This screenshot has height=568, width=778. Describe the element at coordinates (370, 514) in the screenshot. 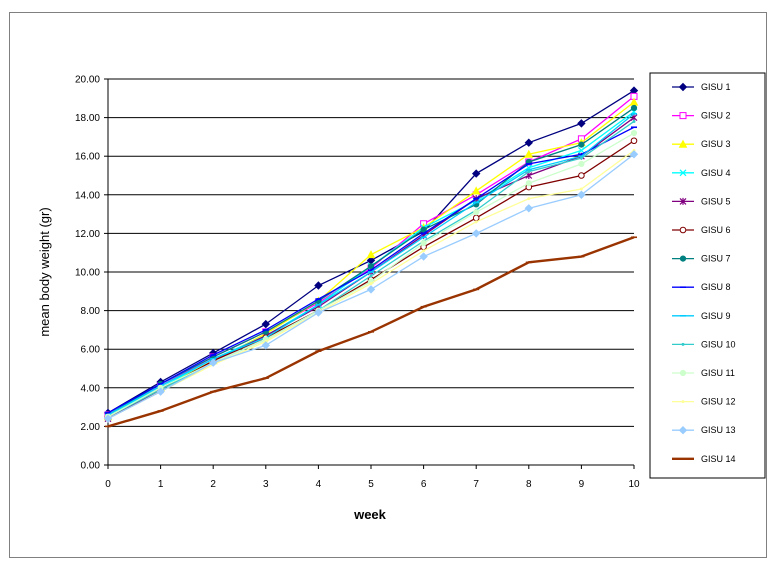

I see `x-axis-title: week` at that location.